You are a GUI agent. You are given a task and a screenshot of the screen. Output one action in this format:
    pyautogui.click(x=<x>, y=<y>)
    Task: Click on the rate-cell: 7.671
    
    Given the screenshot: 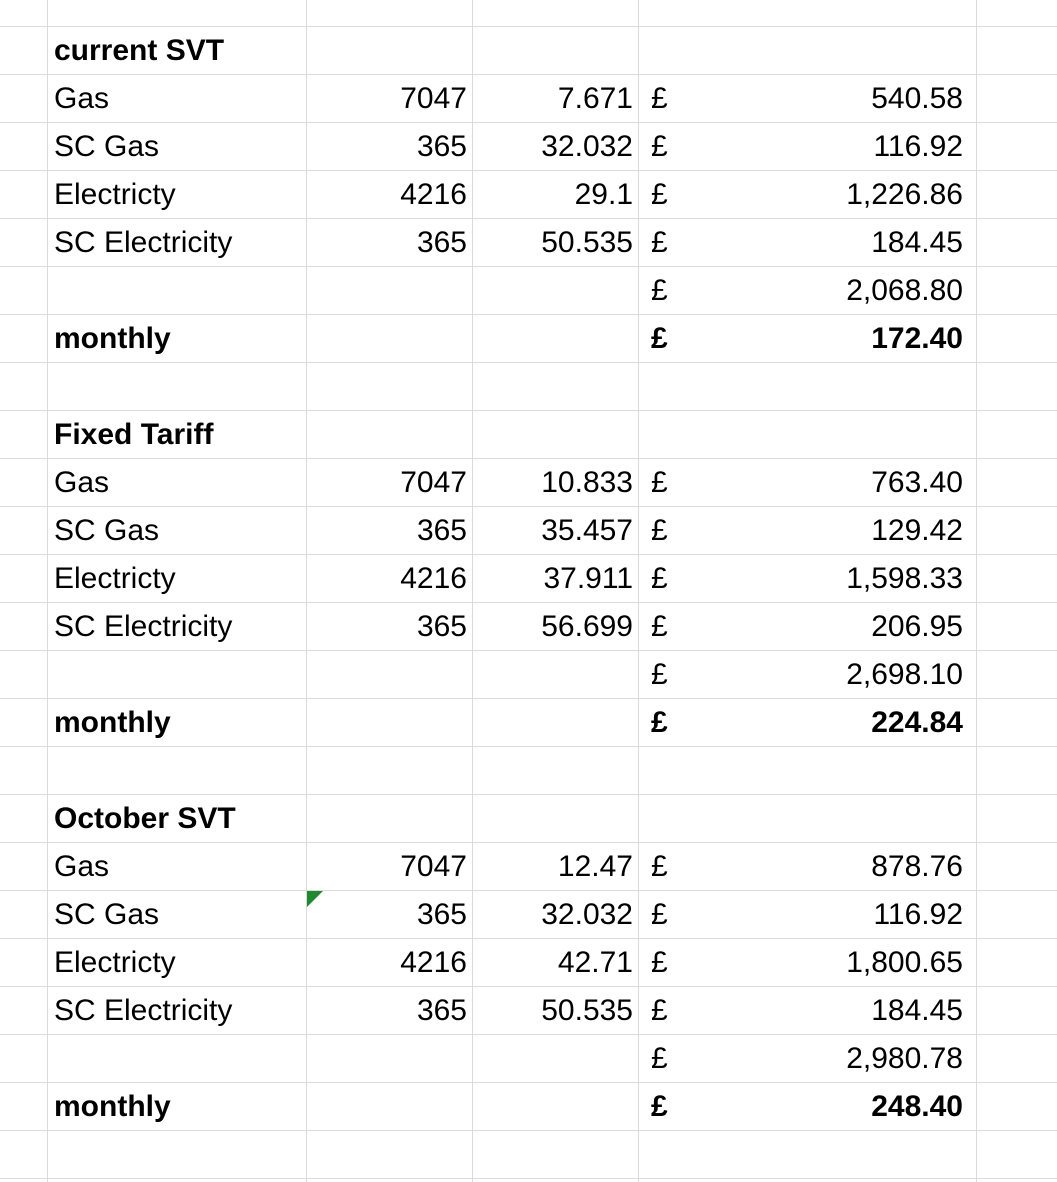 What is the action you would take?
    pyautogui.click(x=595, y=98)
    